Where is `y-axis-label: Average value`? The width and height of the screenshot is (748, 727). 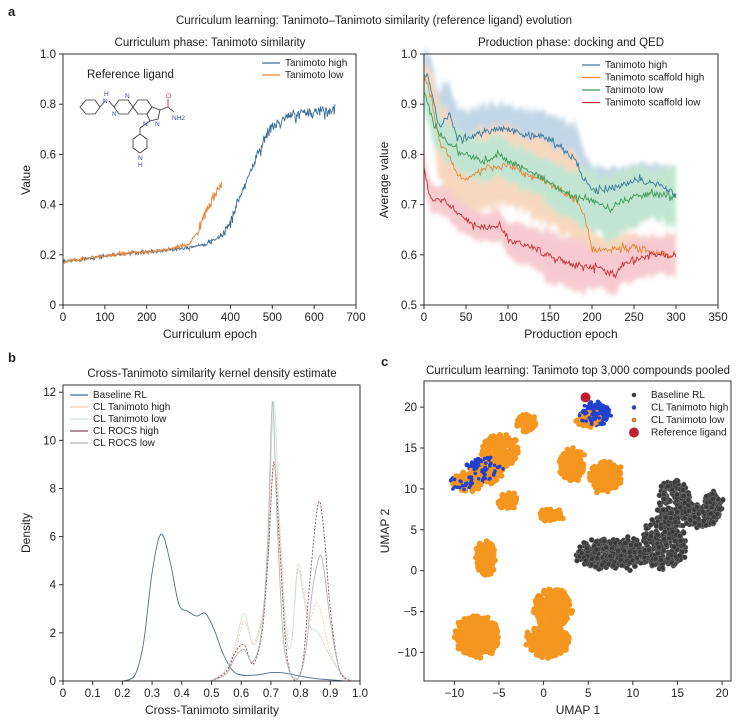 y-axis-label: Average value is located at coordinates (384, 179).